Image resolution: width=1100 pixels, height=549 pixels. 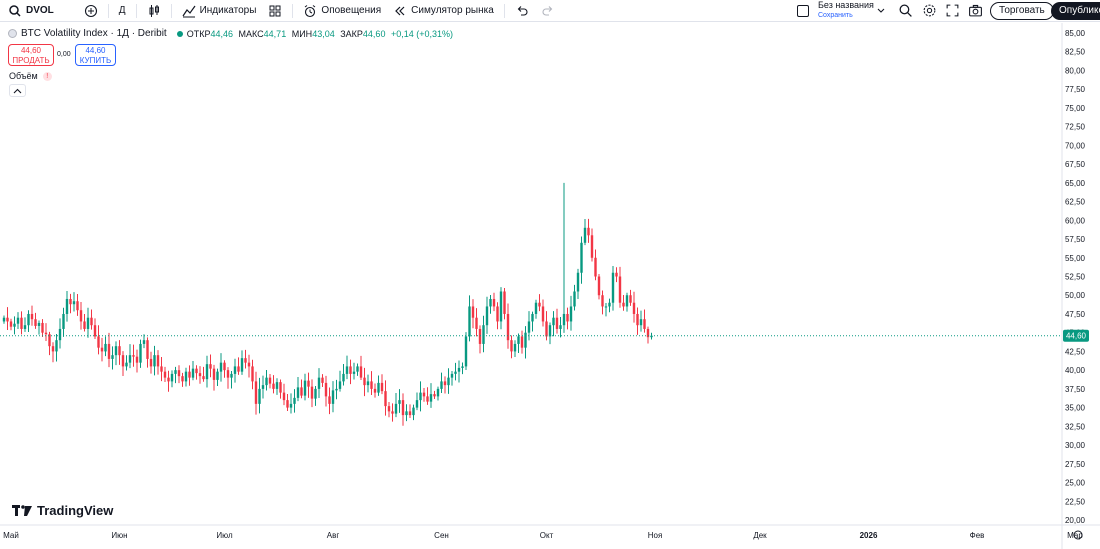 What do you see at coordinates (122, 11) in the screenshot?
I see `interval-button: Д` at bounding box center [122, 11].